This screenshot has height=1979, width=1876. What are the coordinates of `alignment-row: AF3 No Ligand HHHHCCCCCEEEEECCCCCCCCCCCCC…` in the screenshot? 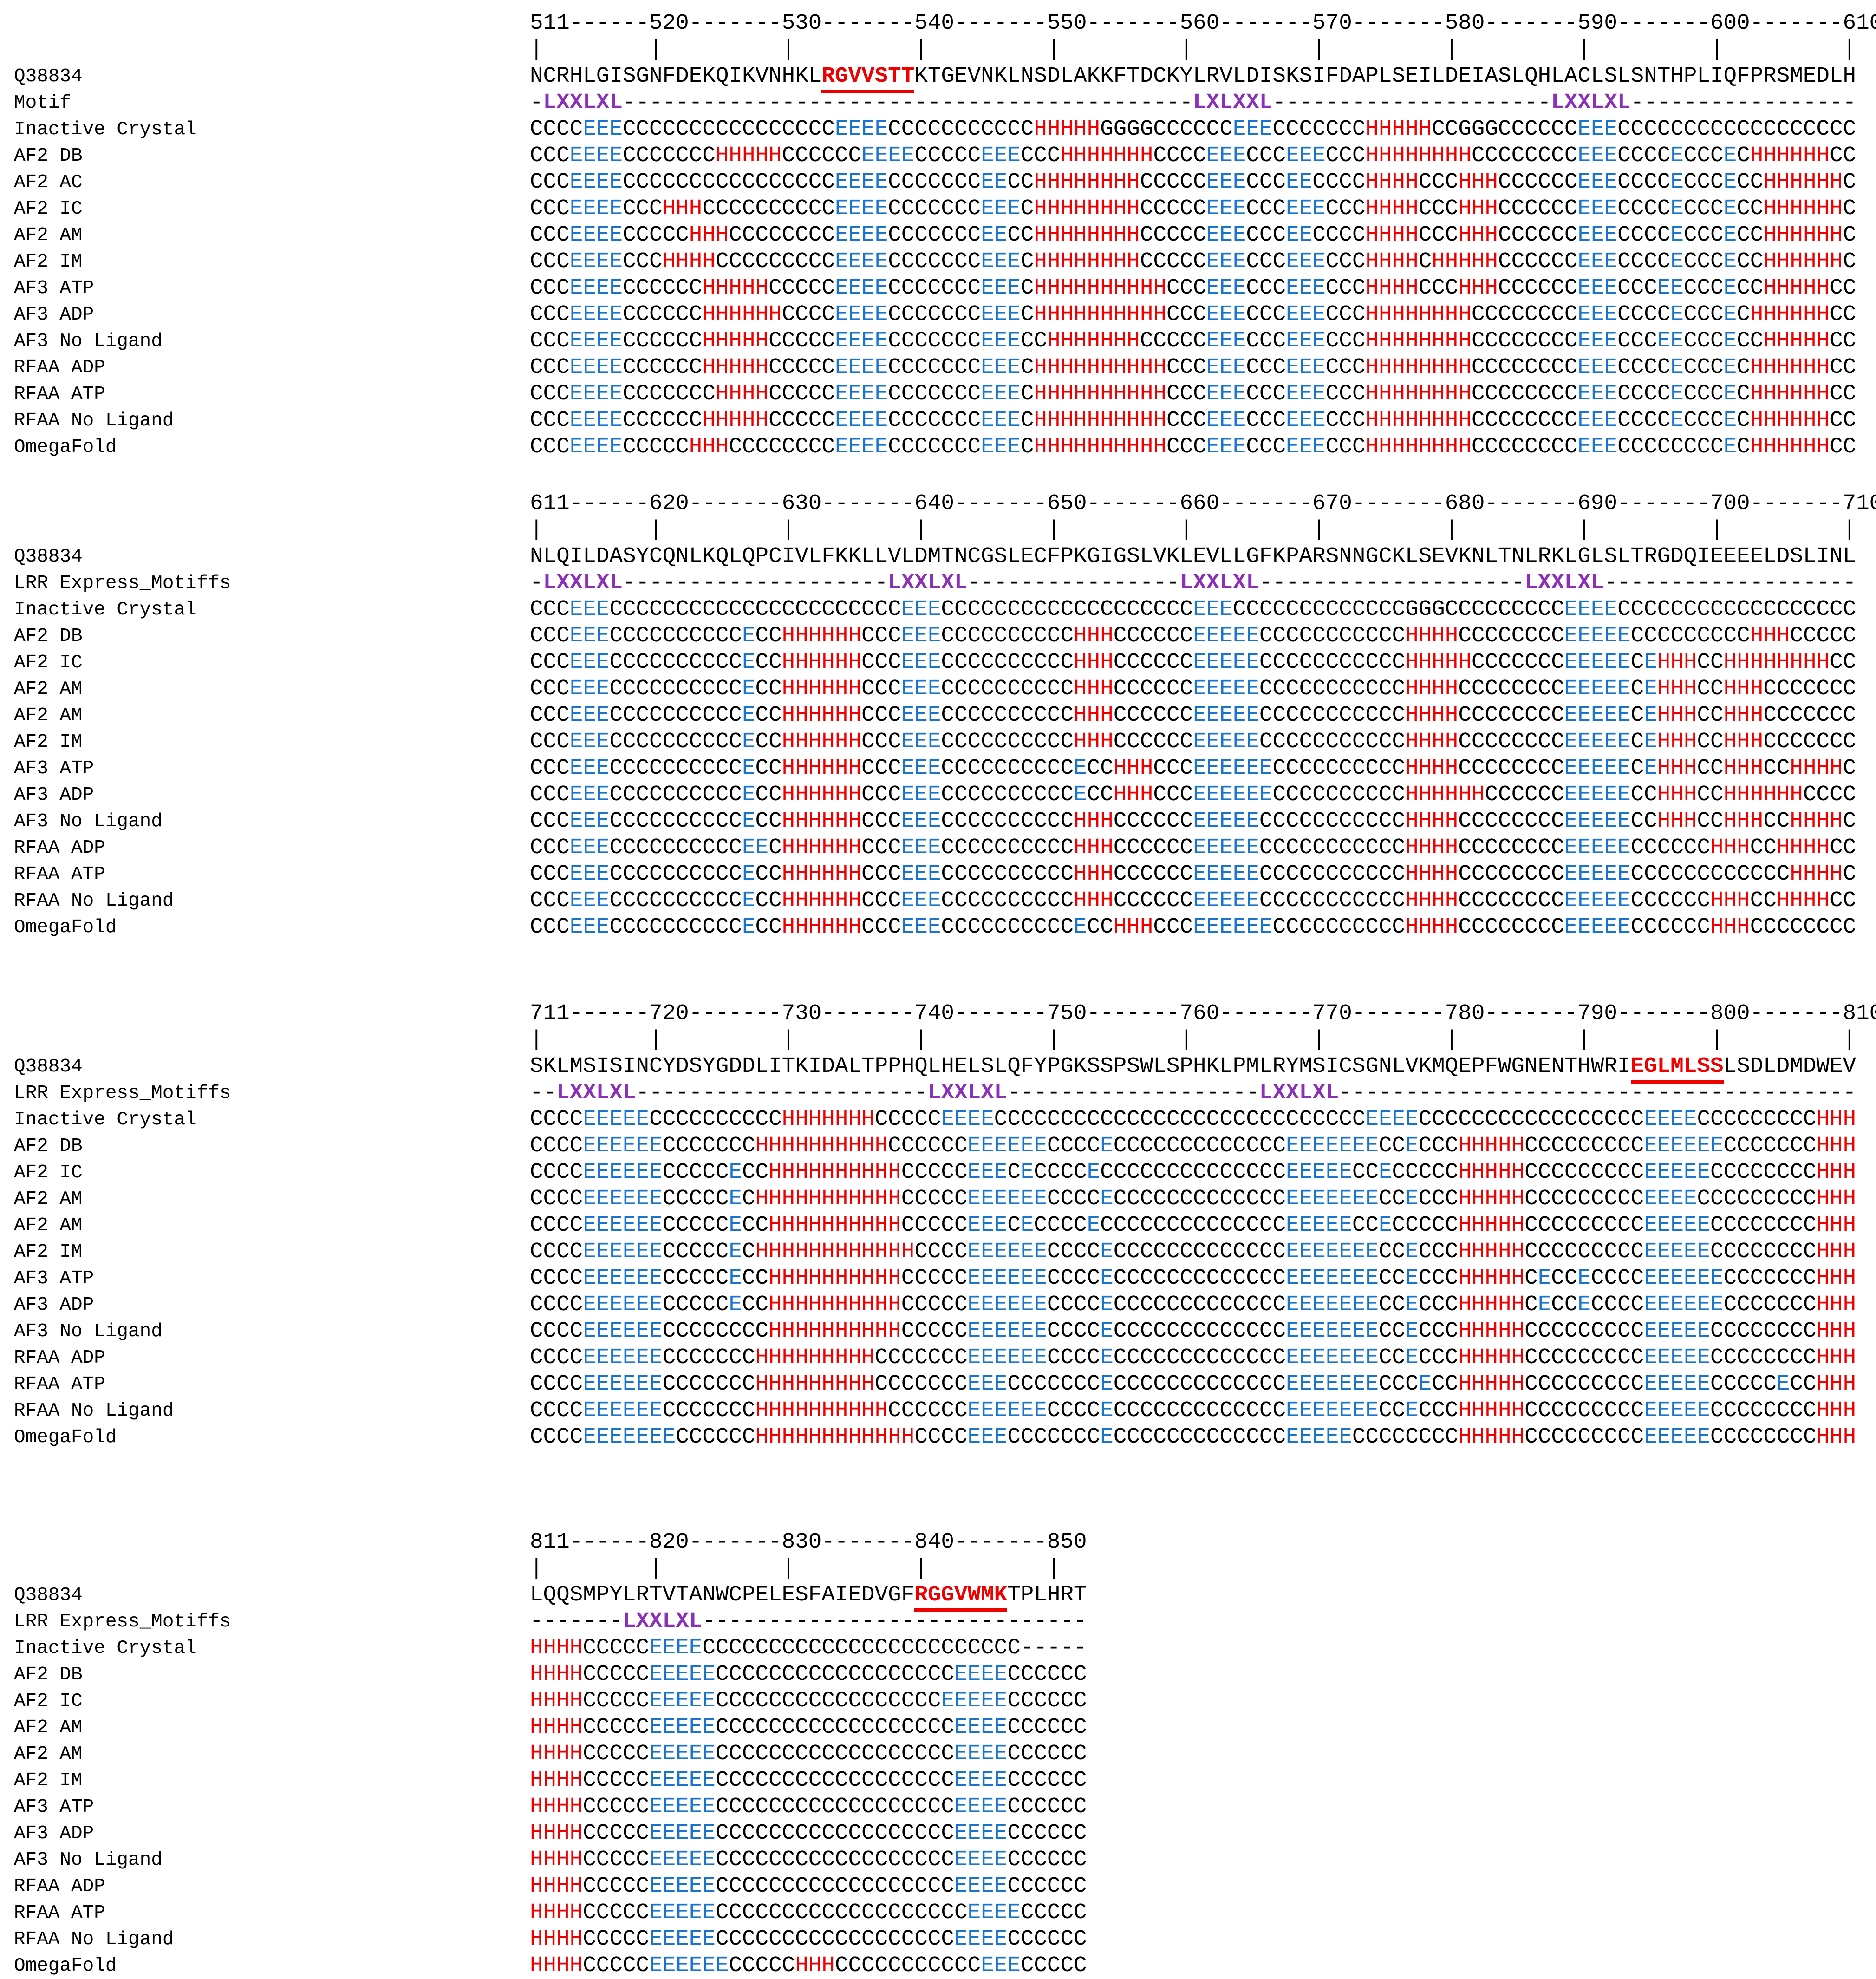 It's located at (938, 1860).